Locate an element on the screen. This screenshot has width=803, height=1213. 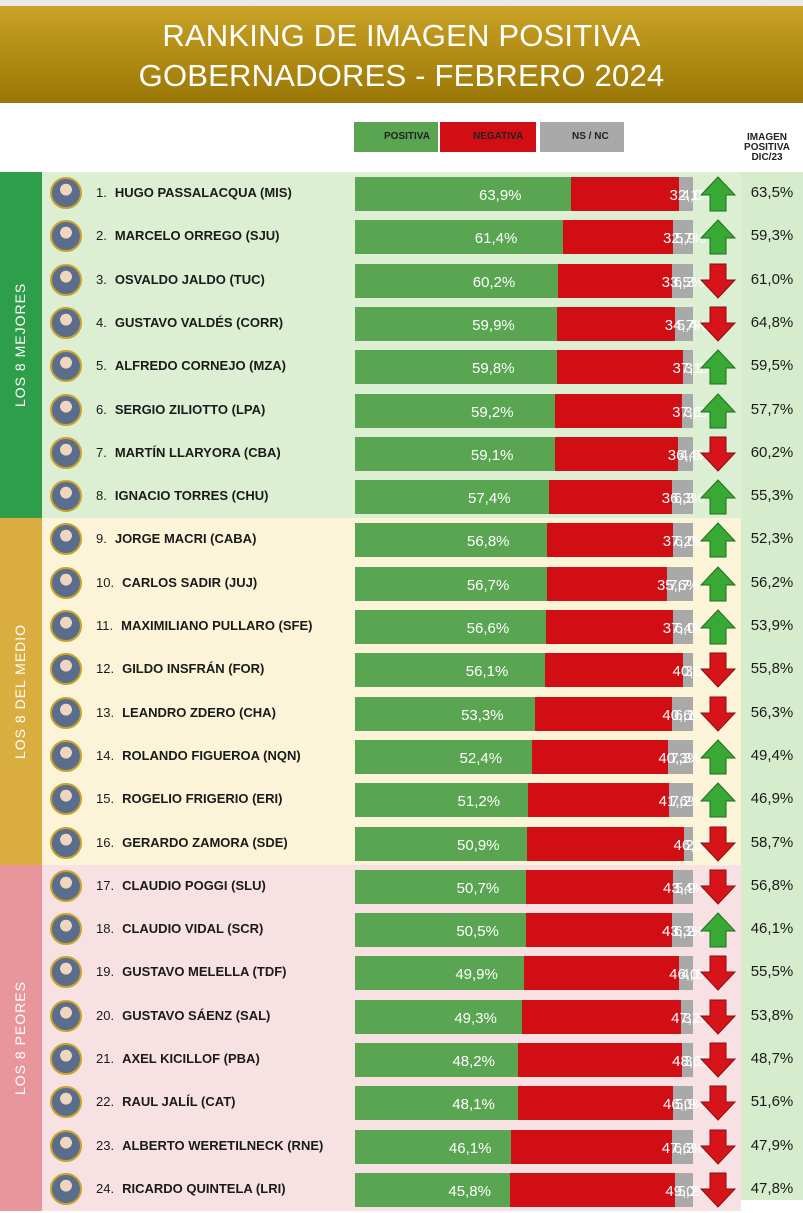
label-negativa: 36,3% is located at coordinates (683, 499).